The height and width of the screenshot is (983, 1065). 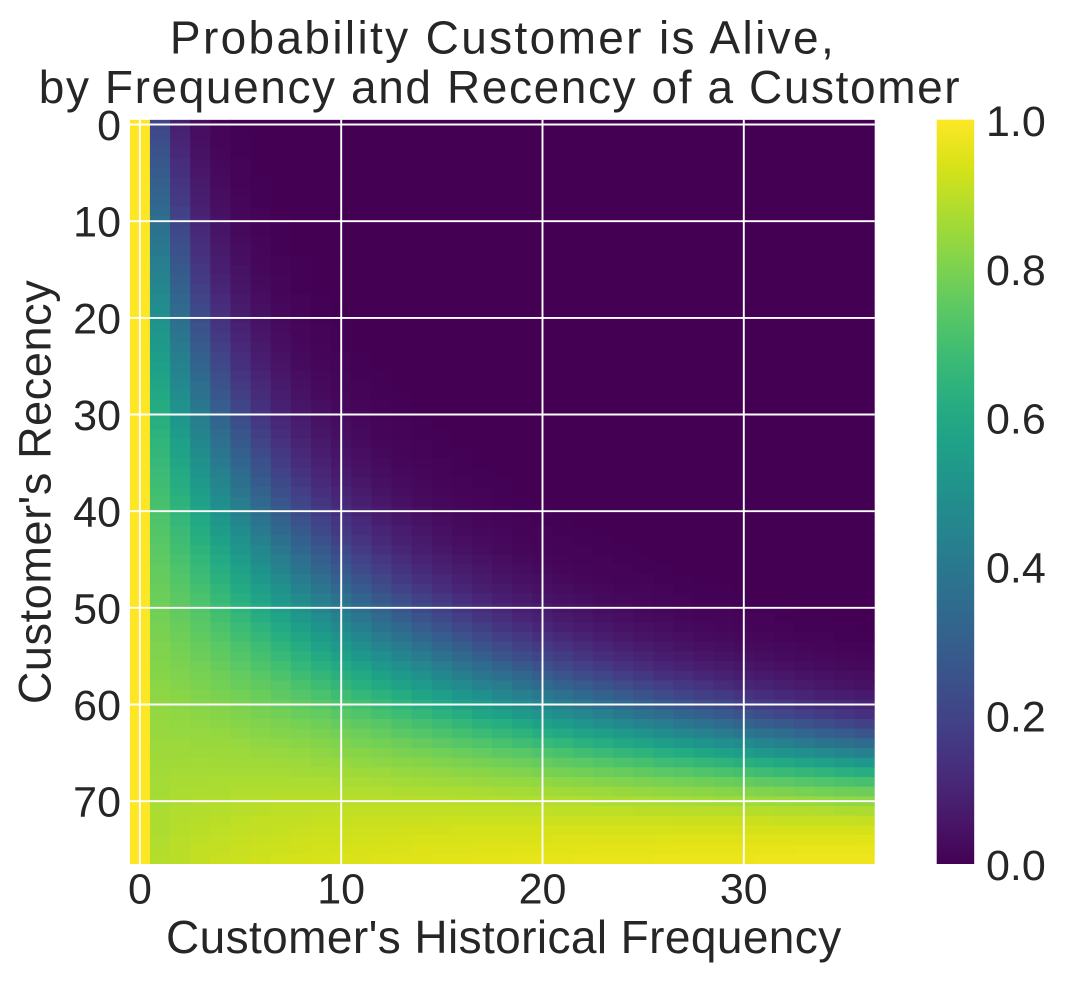 I want to click on svg-text: 0.4, so click(x=1016, y=569).